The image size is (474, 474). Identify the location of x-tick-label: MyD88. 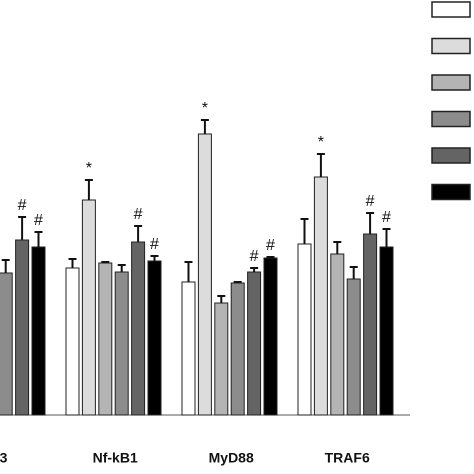
(231, 458).